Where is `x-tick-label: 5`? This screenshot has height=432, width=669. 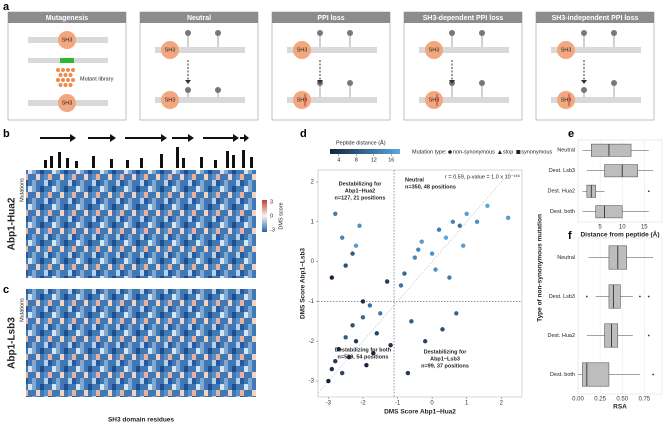 x-tick-label: 5 is located at coordinates (600, 228).